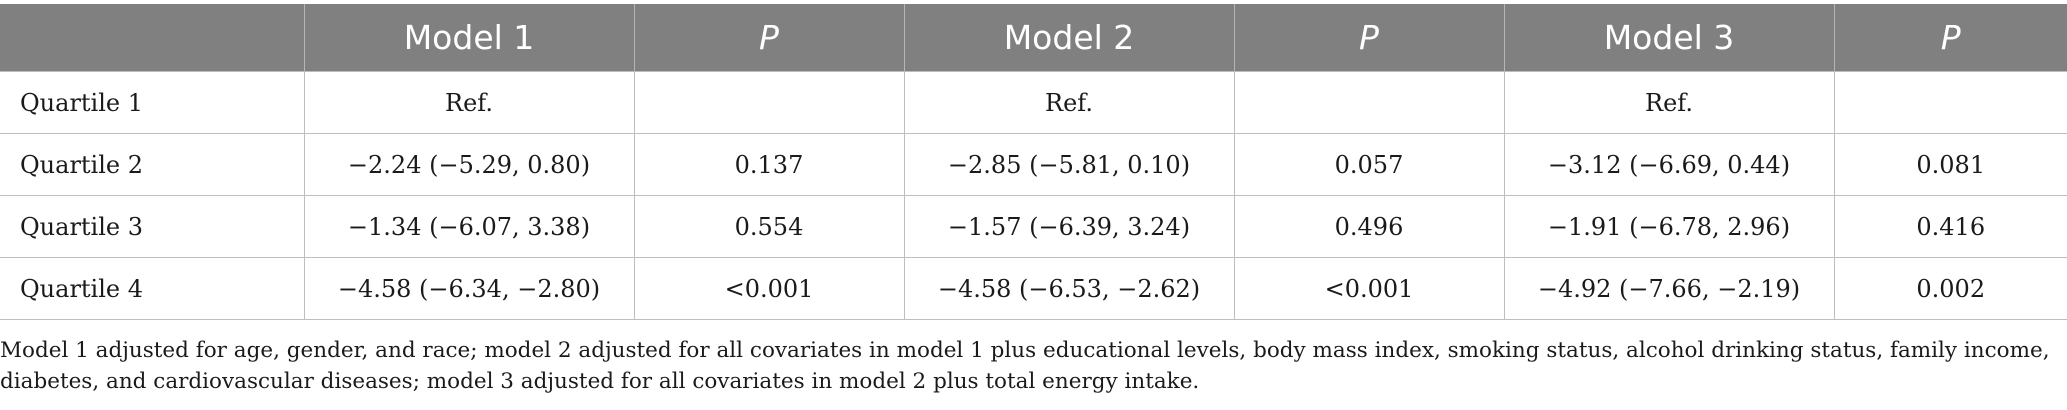 This screenshot has height=410, width=2067. I want to click on model-2-p-value, so click(1369, 102).